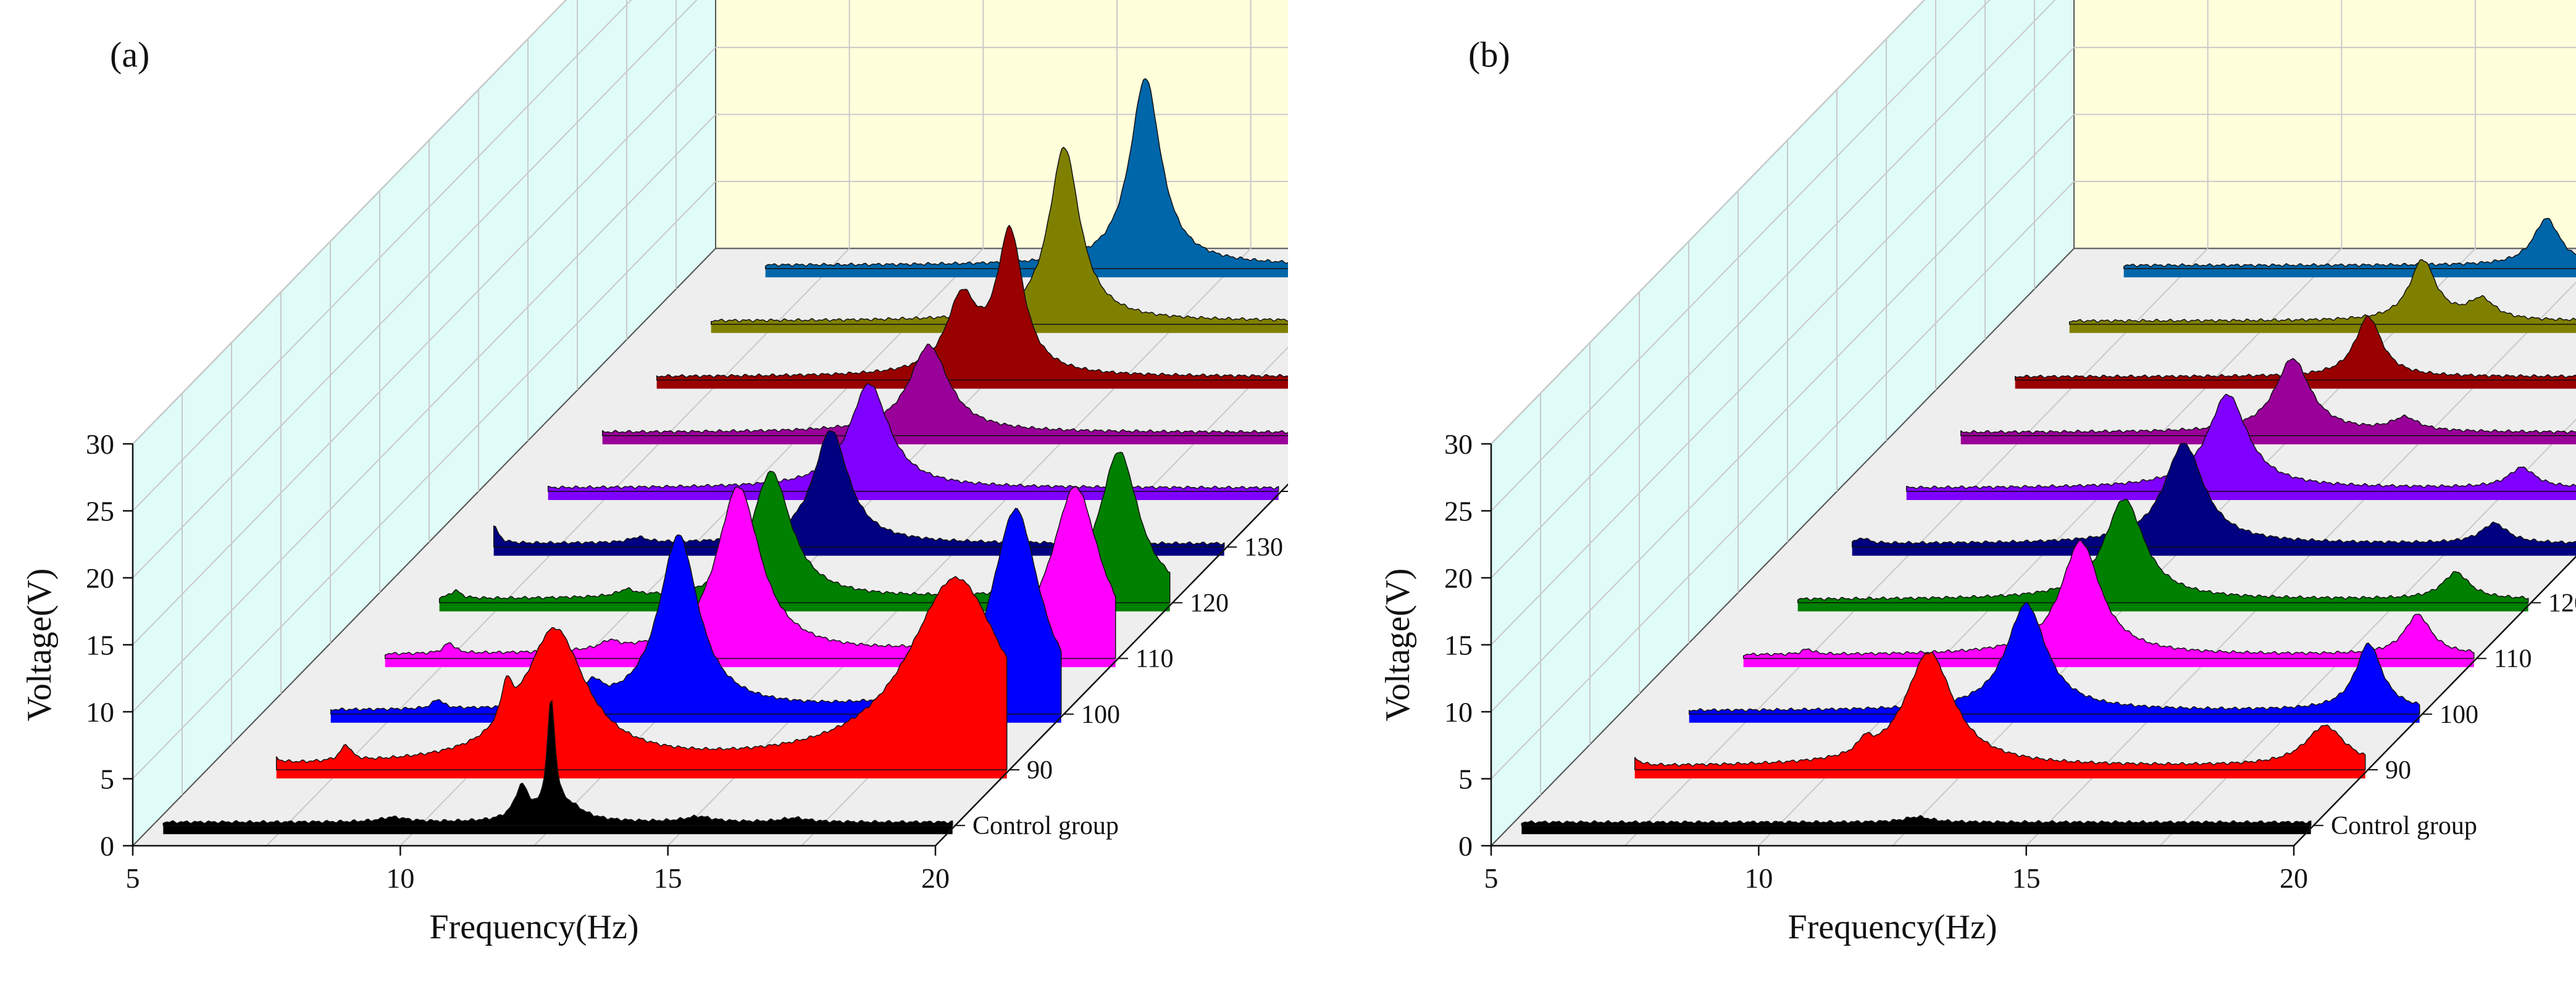 Image resolution: width=2576 pixels, height=1005 pixels. What do you see at coordinates (1489, 55) in the screenshot?
I see `panel-label: (b)` at bounding box center [1489, 55].